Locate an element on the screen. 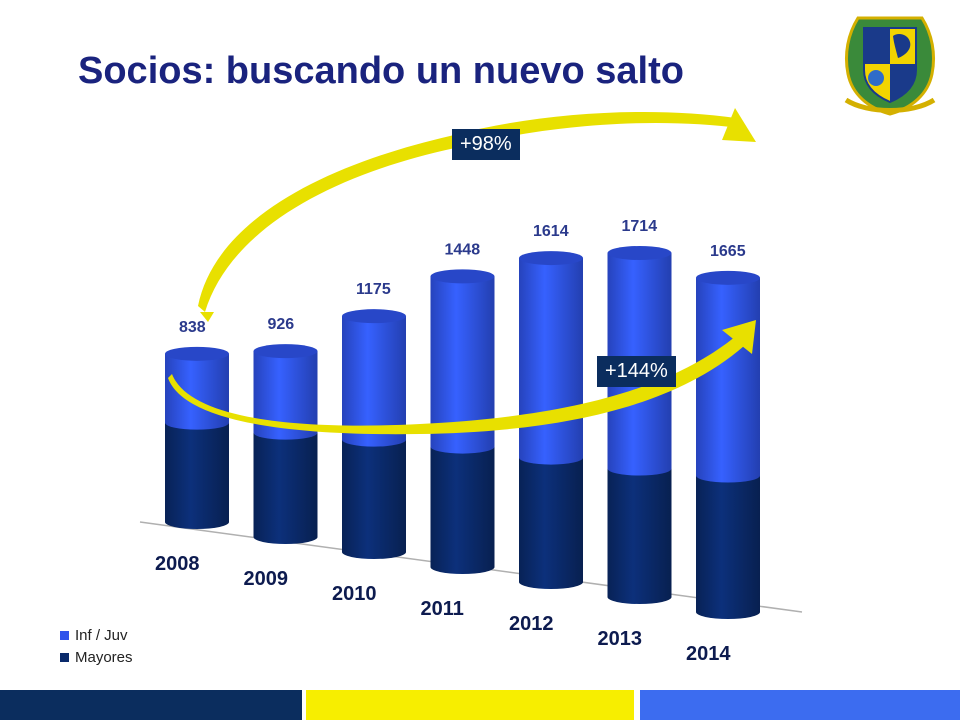 The width and height of the screenshot is (960, 720). bar-top-cap-2013 is located at coordinates (639, 253).